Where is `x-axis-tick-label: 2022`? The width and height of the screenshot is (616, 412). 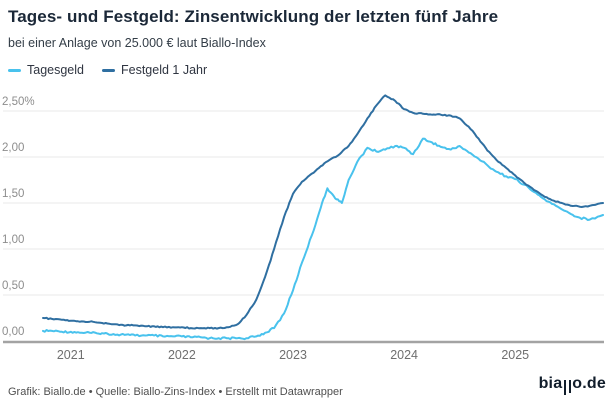 x-axis-tick-label: 2022 is located at coordinates (181, 355).